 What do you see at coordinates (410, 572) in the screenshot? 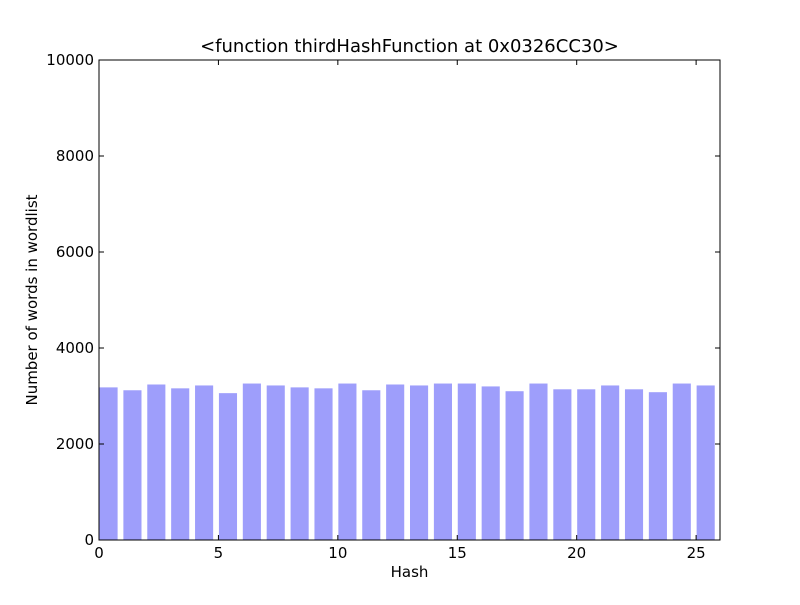
I see `x-axis-label: Hash` at bounding box center [410, 572].